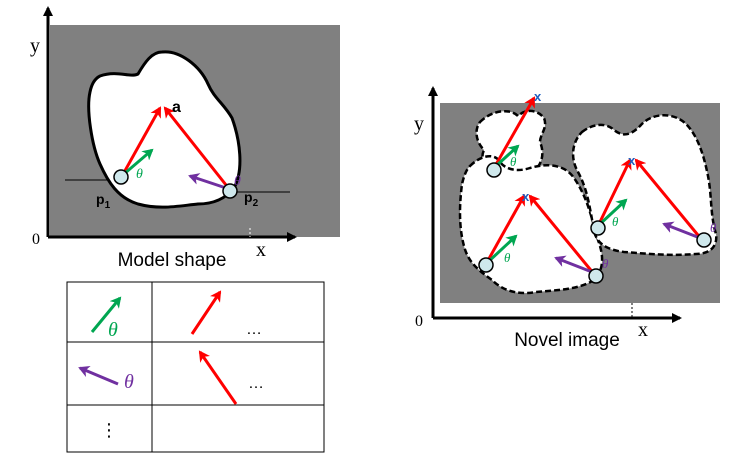 The image size is (745, 462). What do you see at coordinates (567, 340) in the screenshot?
I see `novel-image-caption: Novel image` at bounding box center [567, 340].